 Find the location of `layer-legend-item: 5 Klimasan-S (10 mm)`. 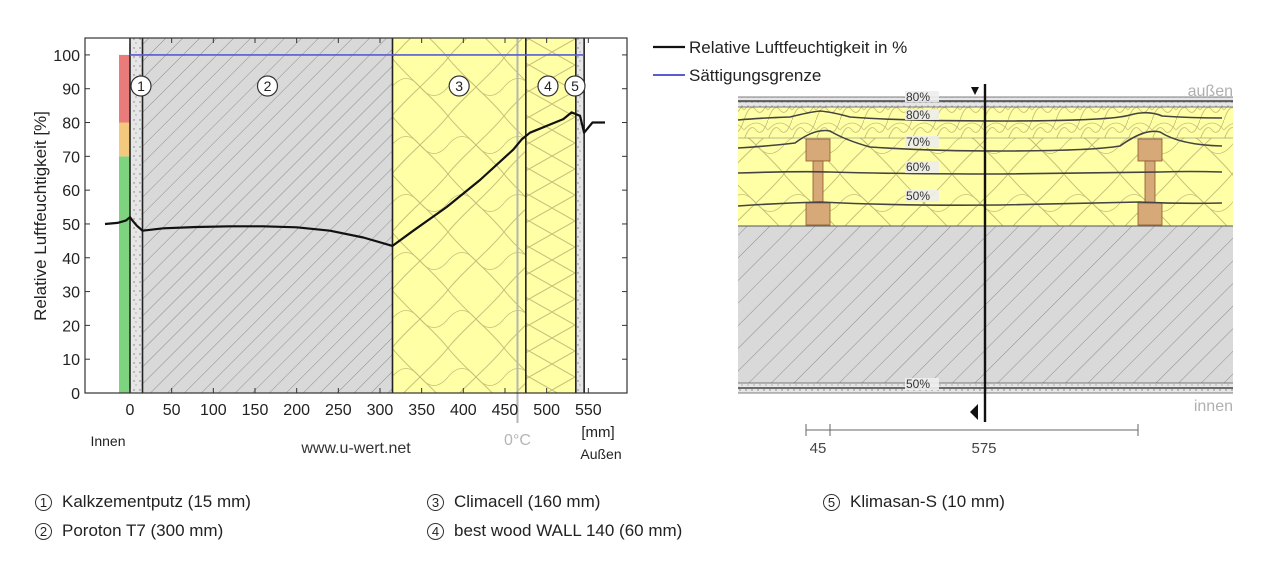

layer-legend-item: 5 Klimasan-S (10 mm) is located at coordinates (914, 502).